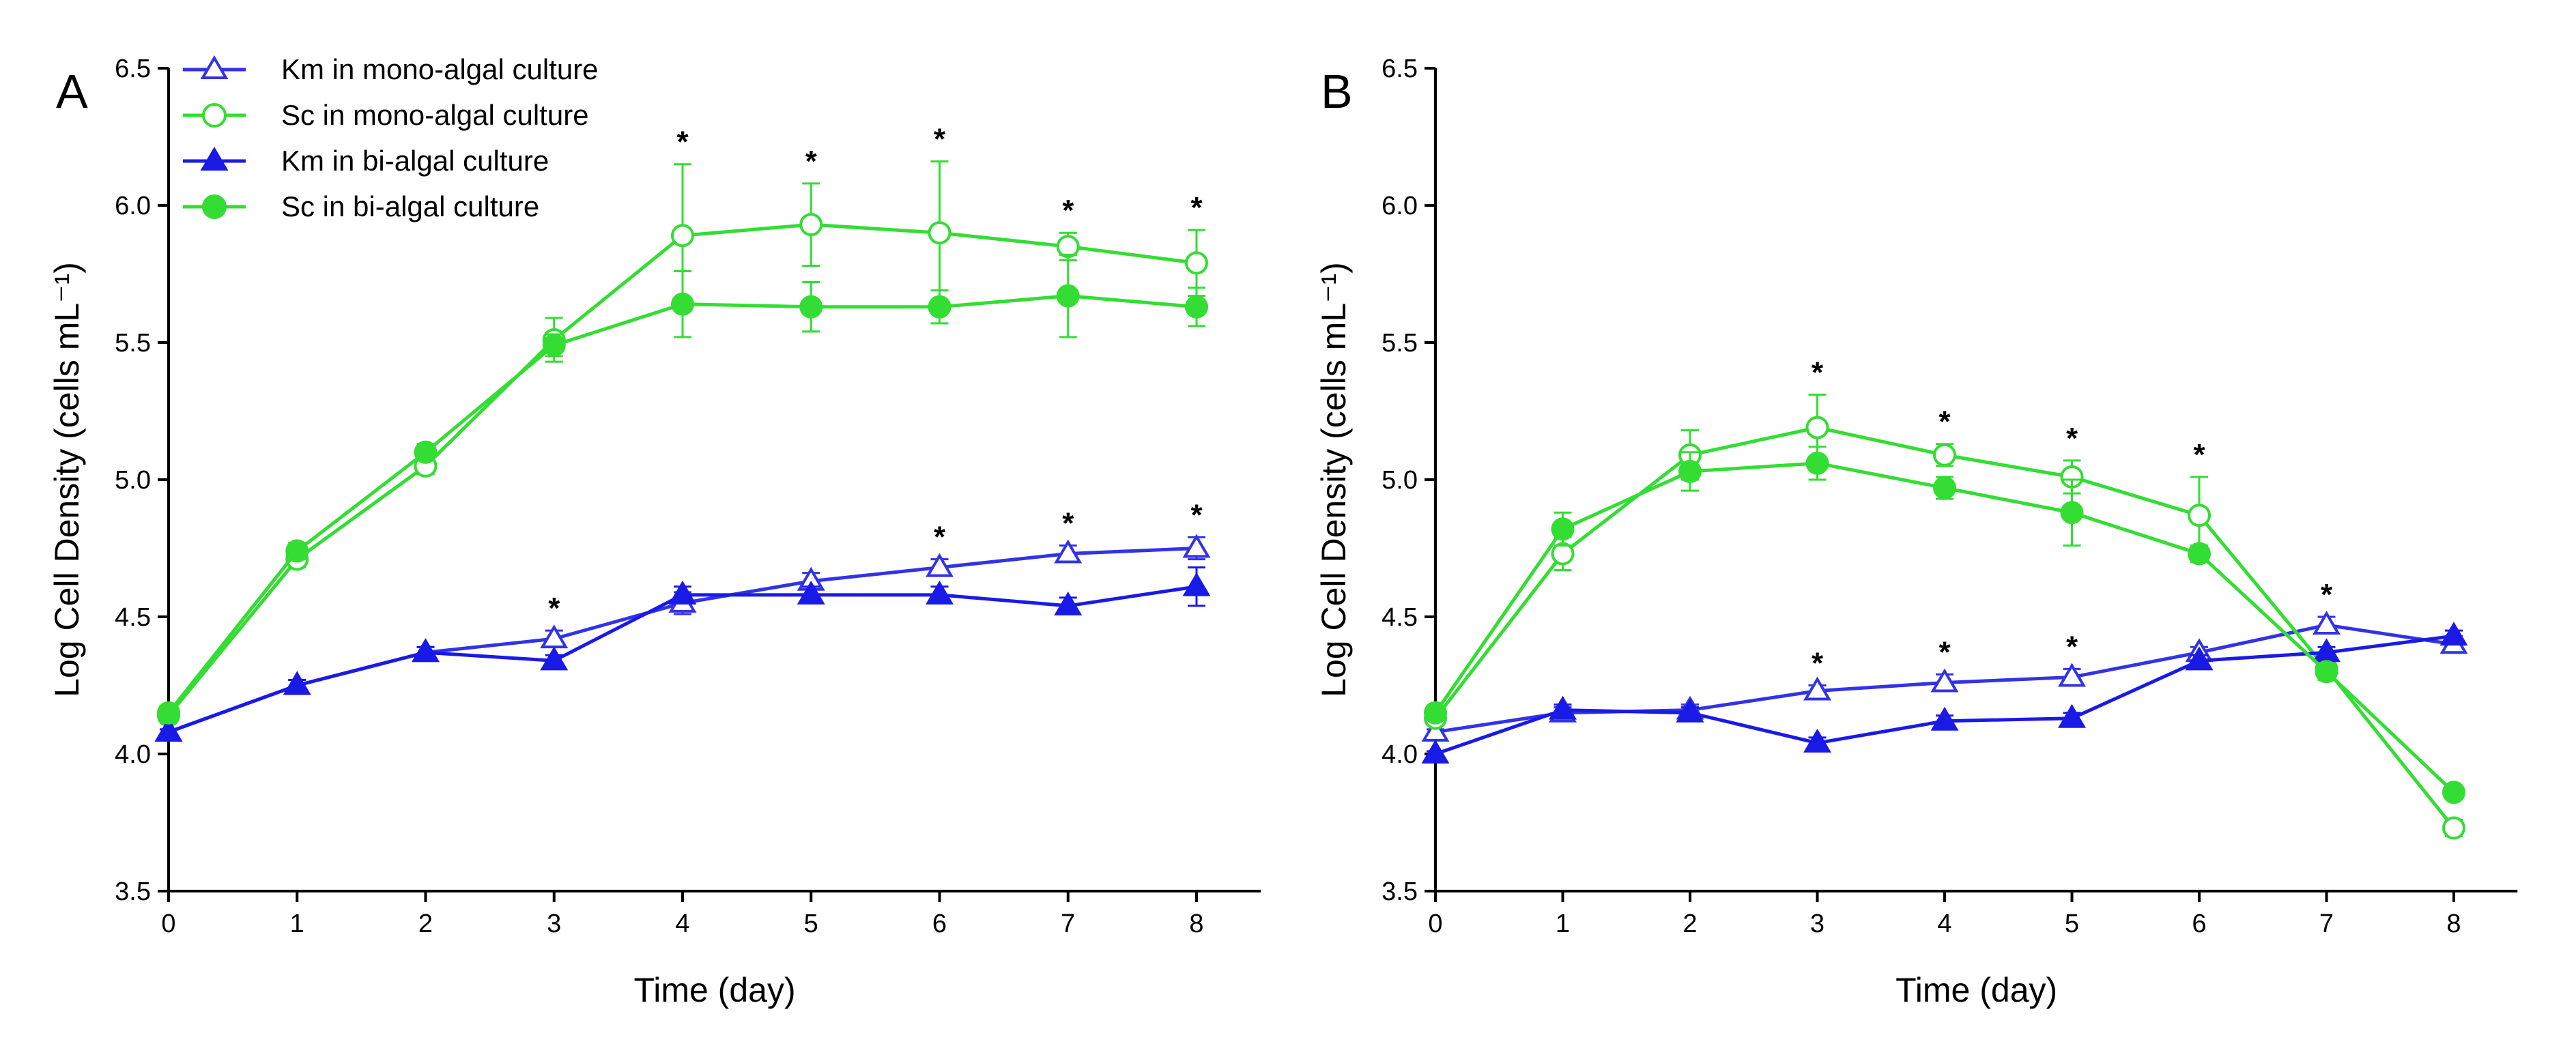 Image resolution: width=2576 pixels, height=1046 pixels. What do you see at coordinates (435, 115) in the screenshot?
I see `legend-label-sc-mono: Sc in mono-algal culture` at bounding box center [435, 115].